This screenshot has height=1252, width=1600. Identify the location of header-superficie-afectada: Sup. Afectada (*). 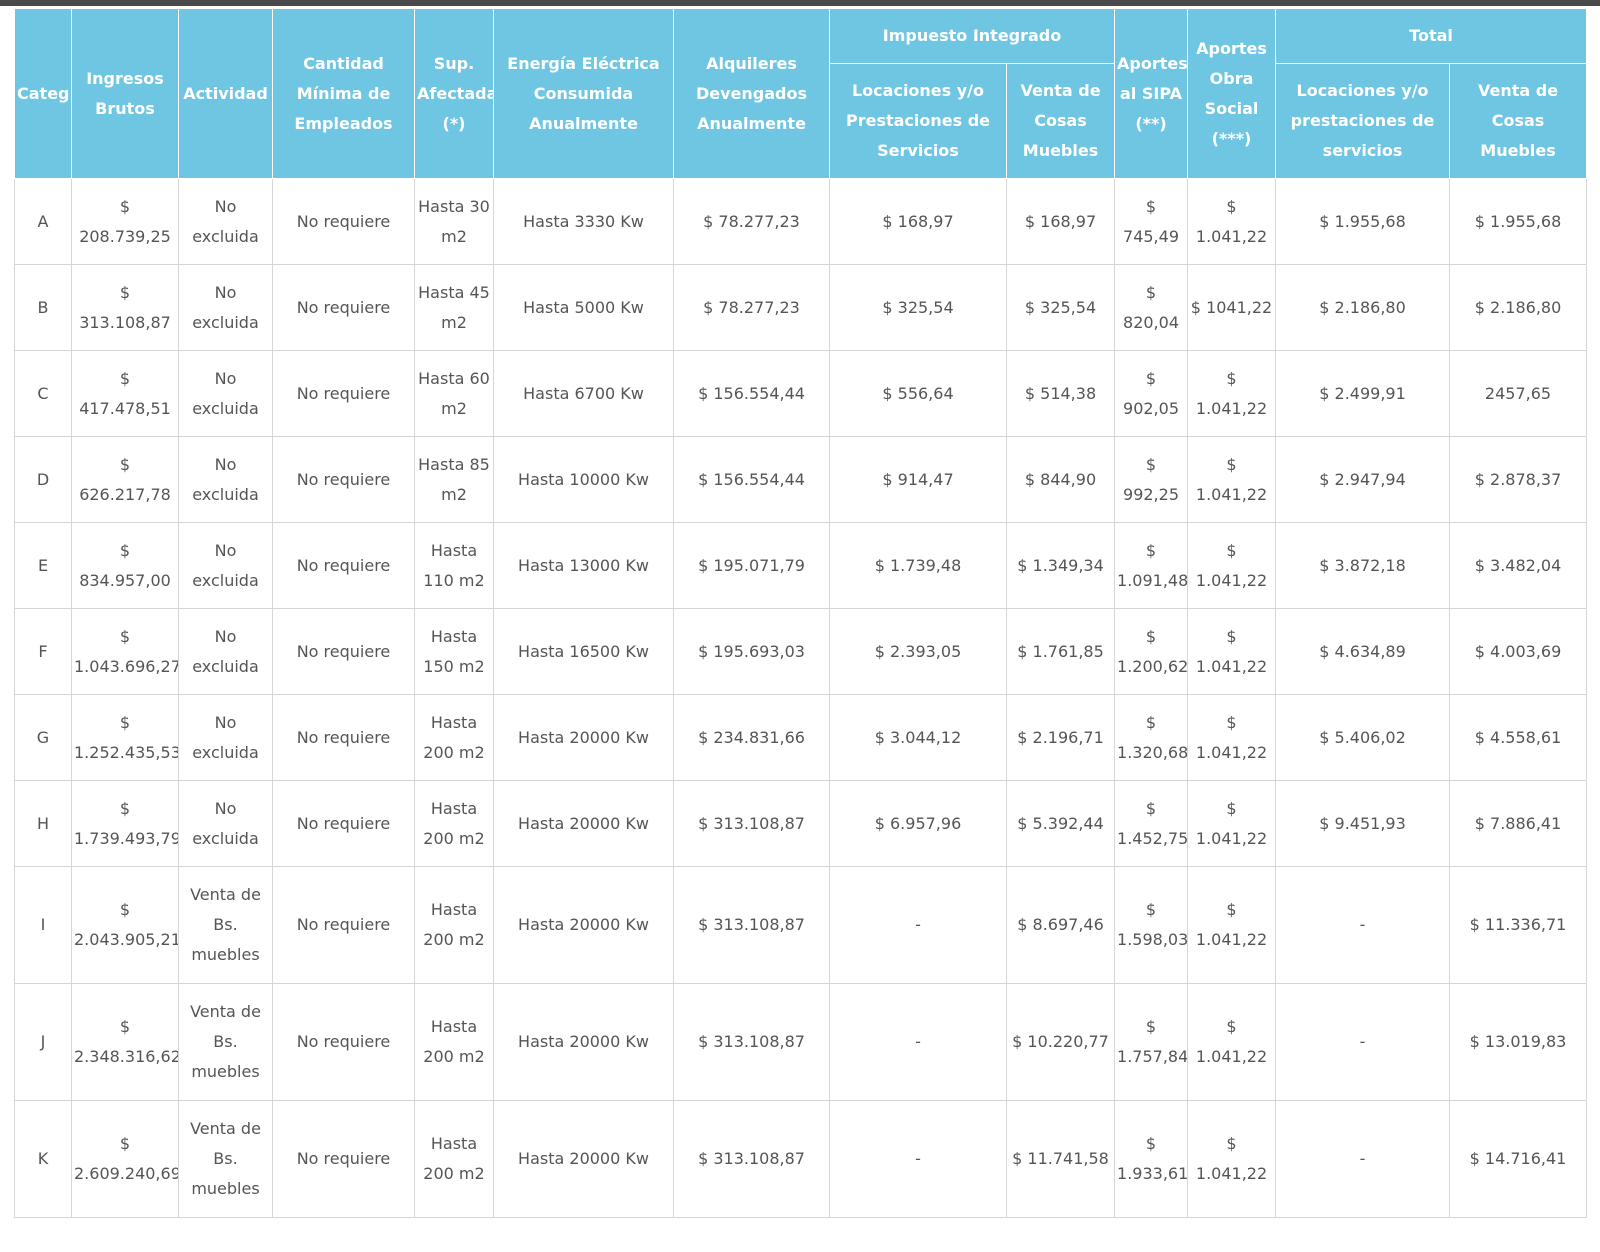
(454, 93).